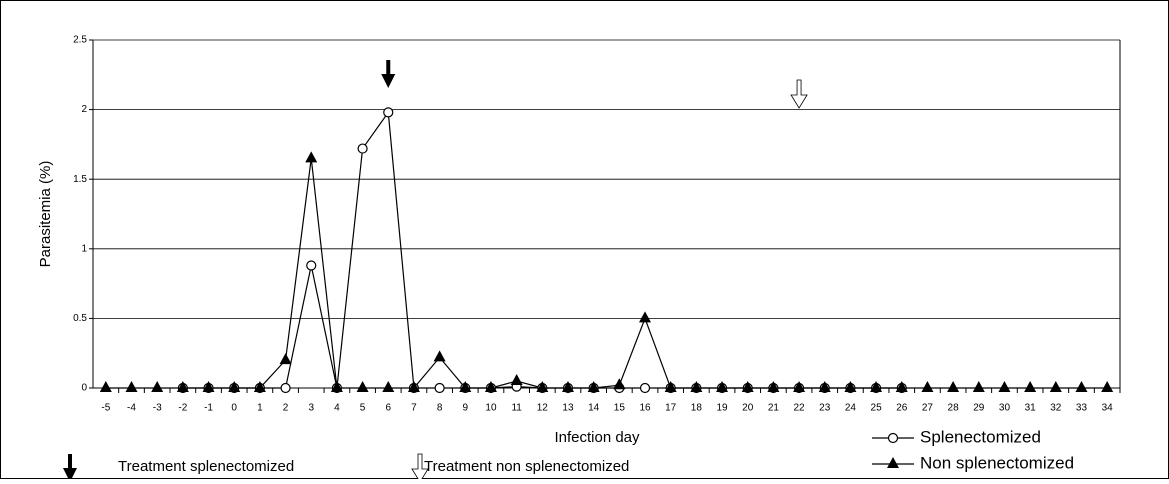  What do you see at coordinates (748, 408) in the screenshot?
I see `x-tick-label: 20` at bounding box center [748, 408].